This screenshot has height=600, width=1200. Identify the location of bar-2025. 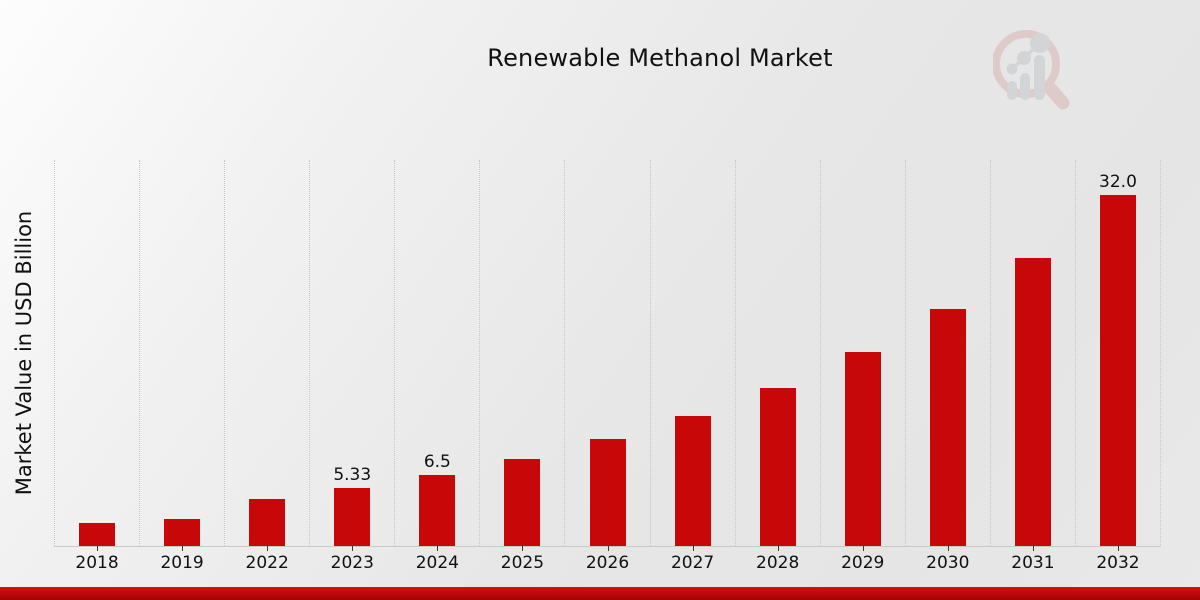
(522, 502).